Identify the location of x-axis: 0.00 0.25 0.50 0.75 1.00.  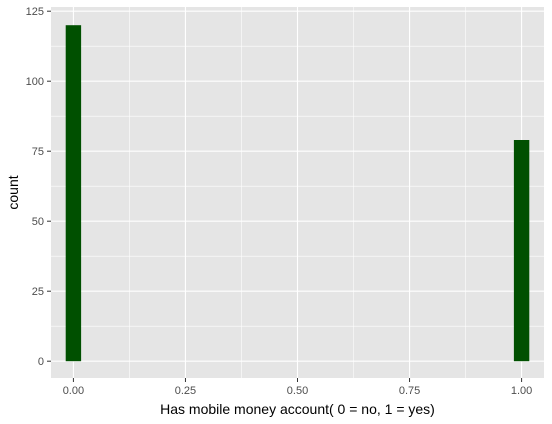
(297, 387).